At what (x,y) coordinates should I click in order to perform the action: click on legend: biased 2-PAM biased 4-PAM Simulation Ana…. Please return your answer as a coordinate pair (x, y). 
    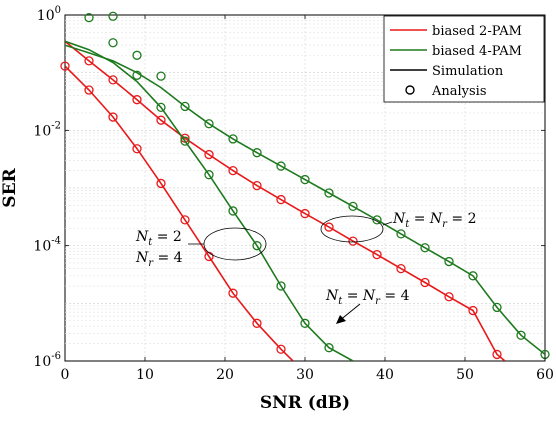
    Looking at the image, I should click on (464, 59).